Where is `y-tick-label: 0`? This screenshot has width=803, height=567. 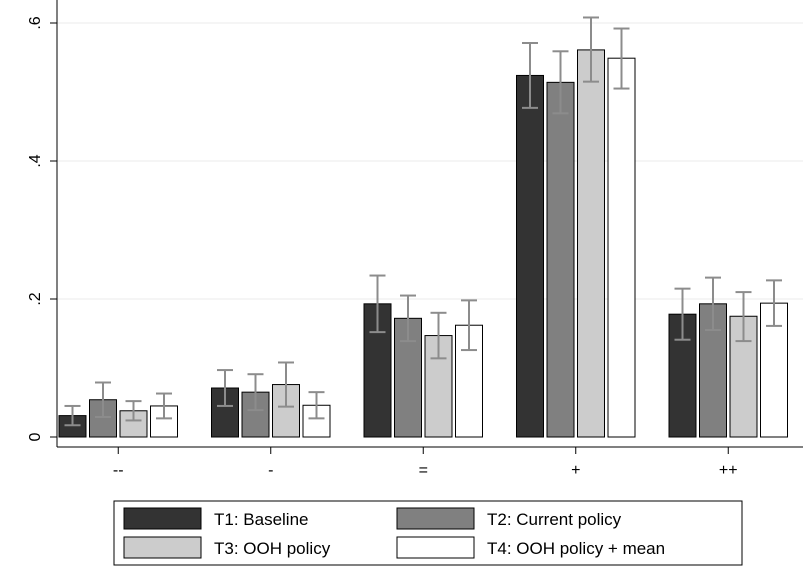 y-tick-label: 0 is located at coordinates (35, 436).